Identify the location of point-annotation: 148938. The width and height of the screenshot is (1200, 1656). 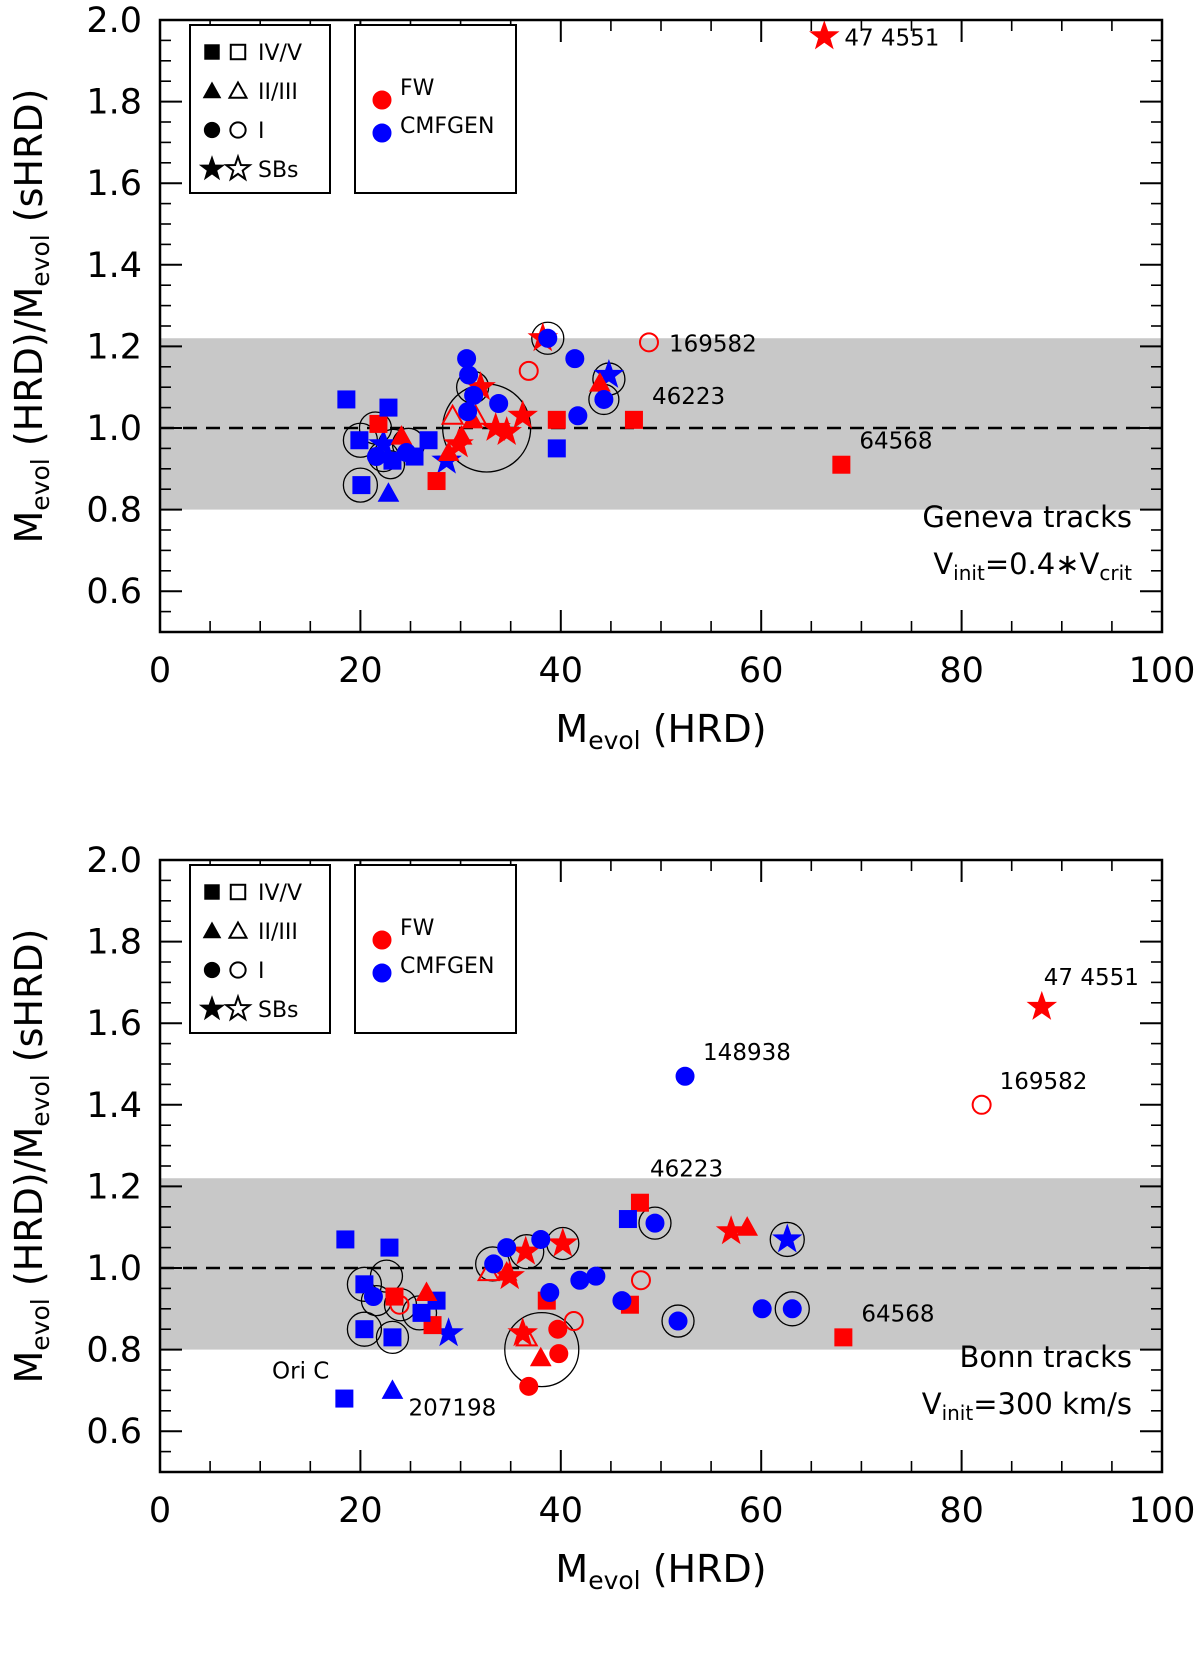
(747, 1053).